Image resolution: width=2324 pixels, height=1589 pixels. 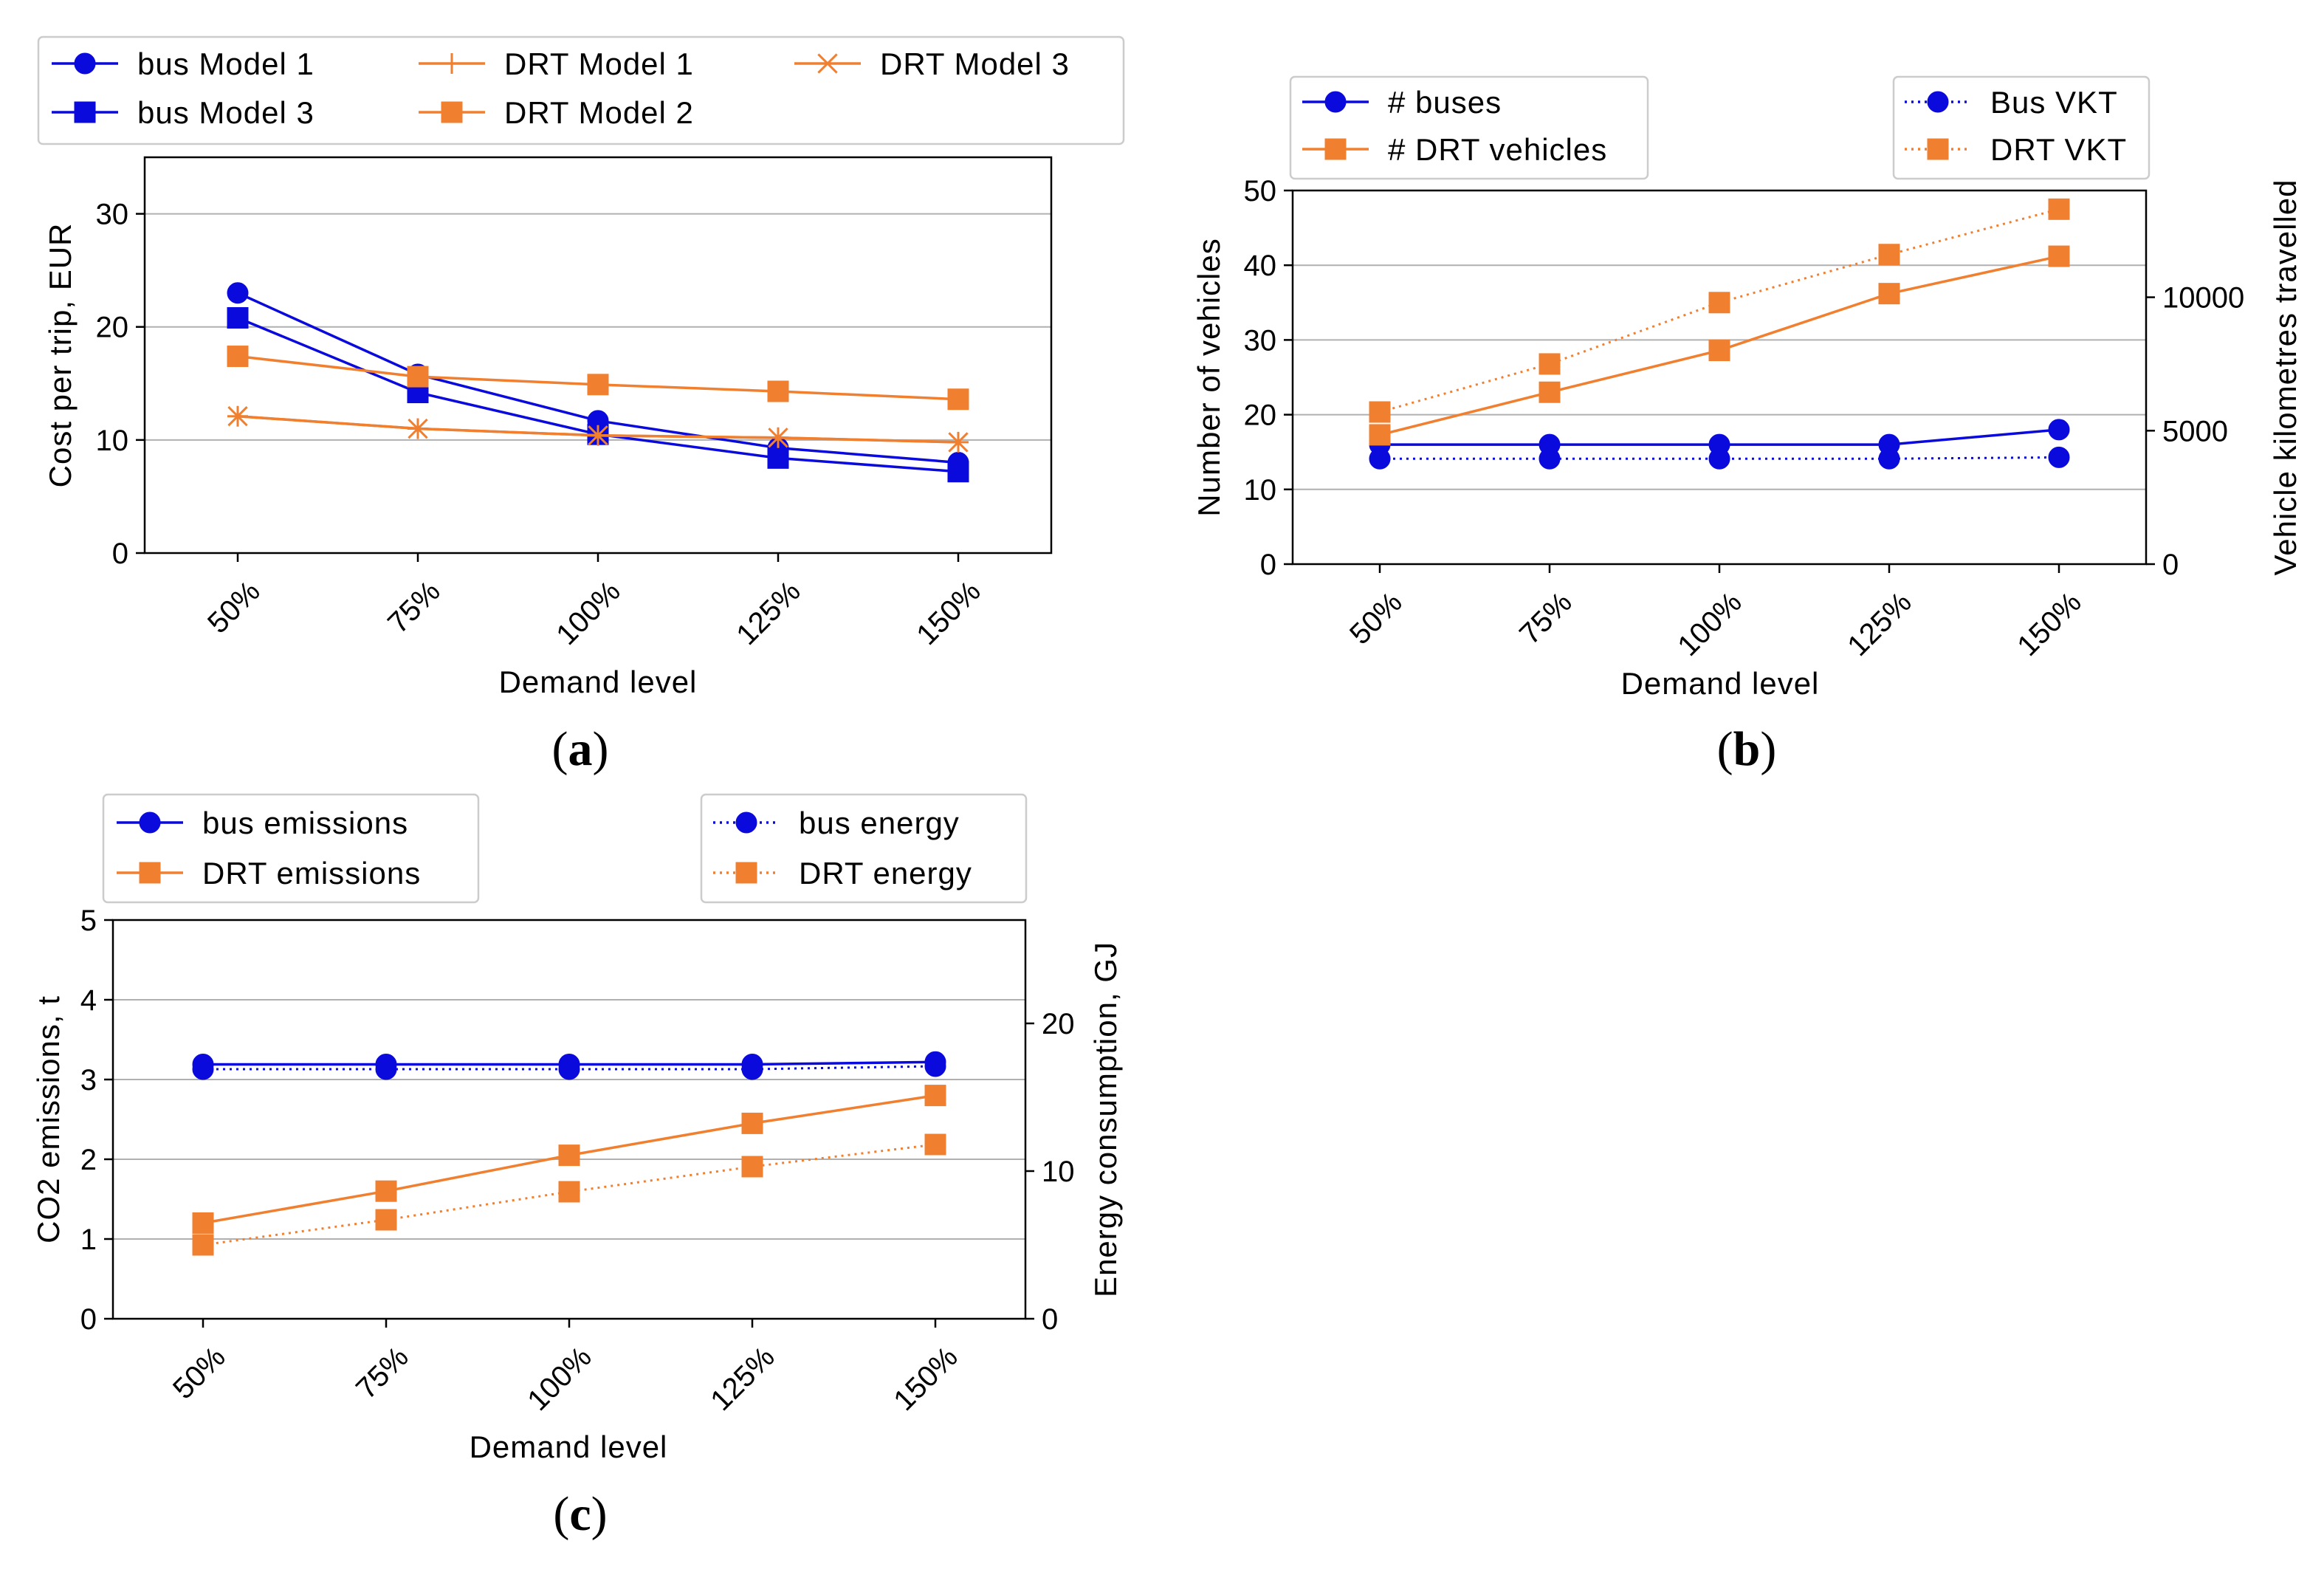 I want to click on panel-a-series, so click(x=598, y=382).